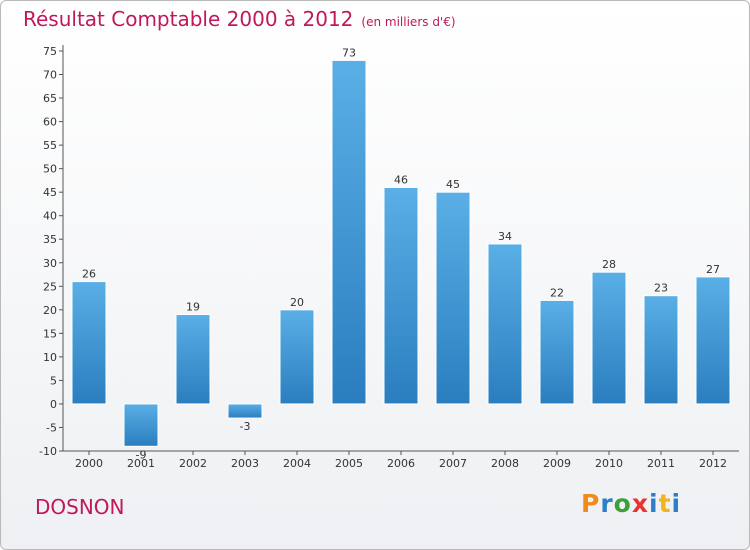 The image size is (750, 550). What do you see at coordinates (713, 463) in the screenshot?
I see `x-tick-label-2012: 2012` at bounding box center [713, 463].